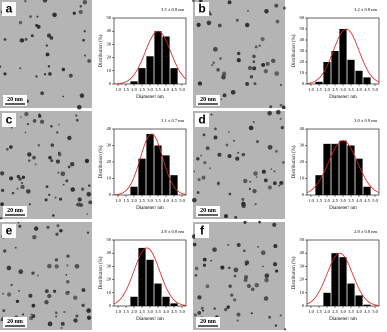  What do you see at coordinates (172, 120) in the screenshot?
I see `annotation: 3.1 ± 0.7 nm` at bounding box center [172, 120].